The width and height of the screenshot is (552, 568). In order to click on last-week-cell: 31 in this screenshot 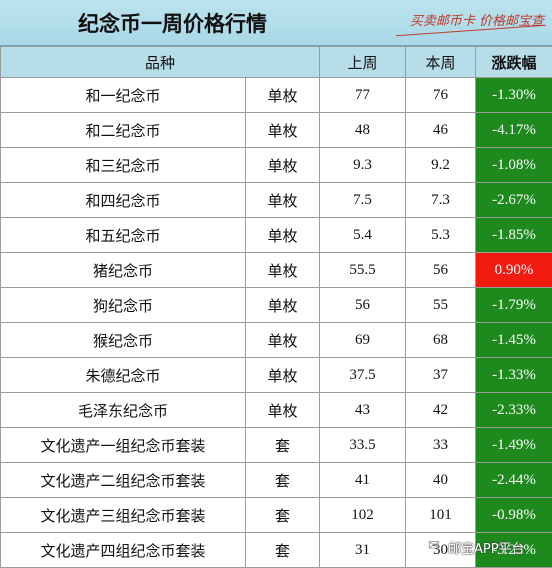, I will do `click(363, 550)`.